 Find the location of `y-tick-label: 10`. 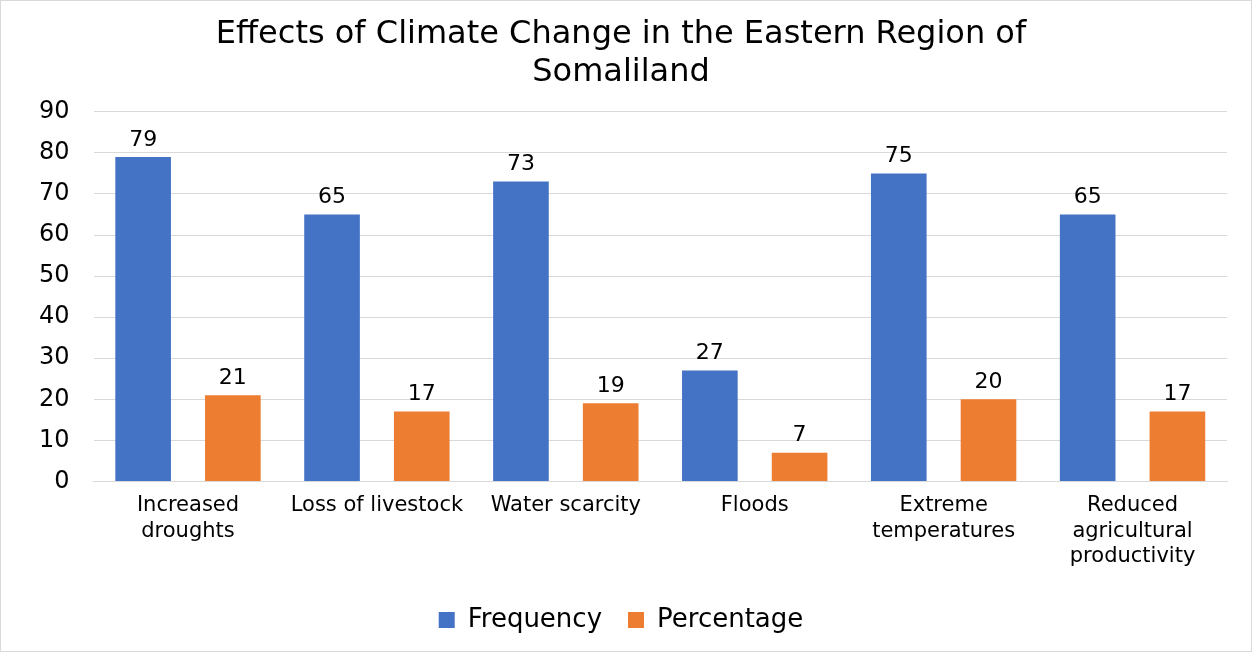

y-tick-label: 10 is located at coordinates (54, 438).